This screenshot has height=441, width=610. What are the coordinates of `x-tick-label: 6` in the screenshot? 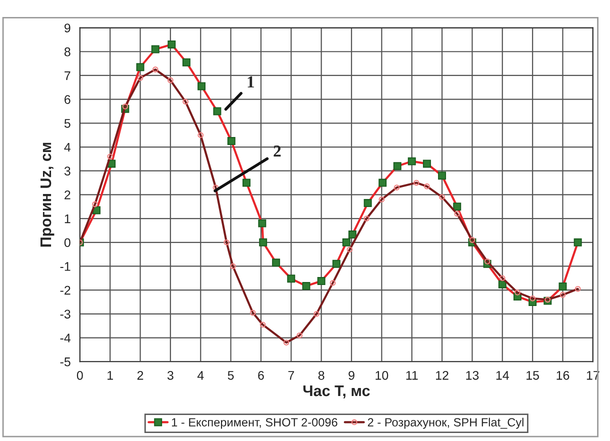 It's located at (261, 375).